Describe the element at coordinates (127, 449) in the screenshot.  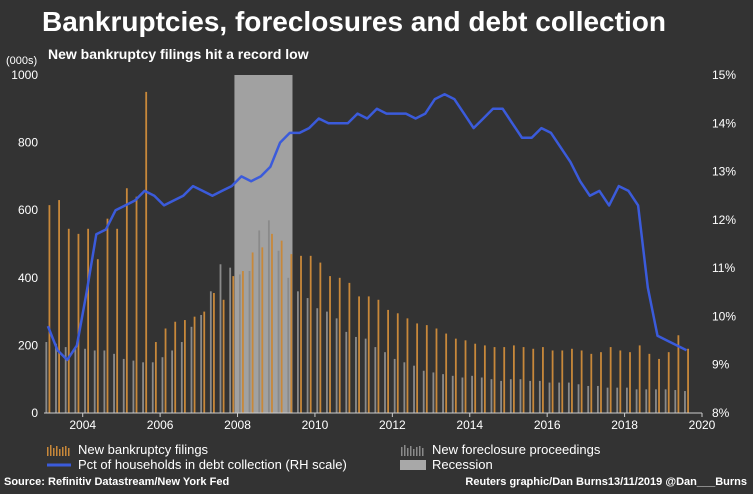
I see `legend-bankruptcy: New bankruptcy filings` at that location.